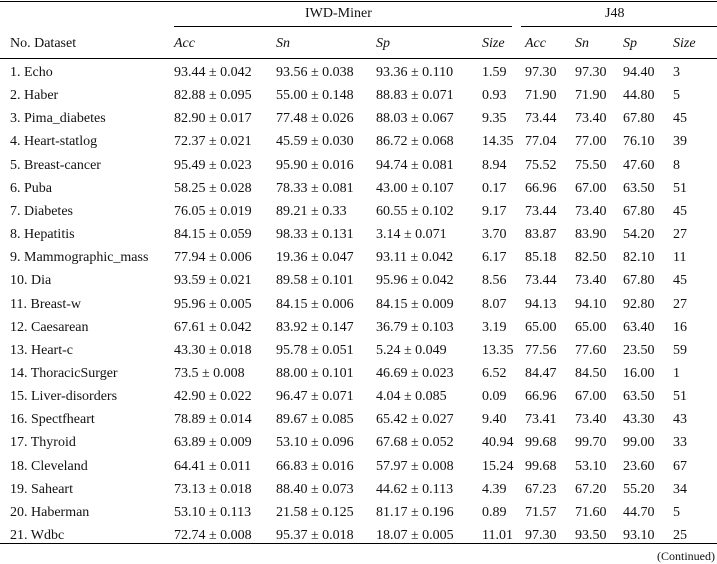  What do you see at coordinates (676, 96) in the screenshot?
I see `cell-j48-size: 5` at bounding box center [676, 96].